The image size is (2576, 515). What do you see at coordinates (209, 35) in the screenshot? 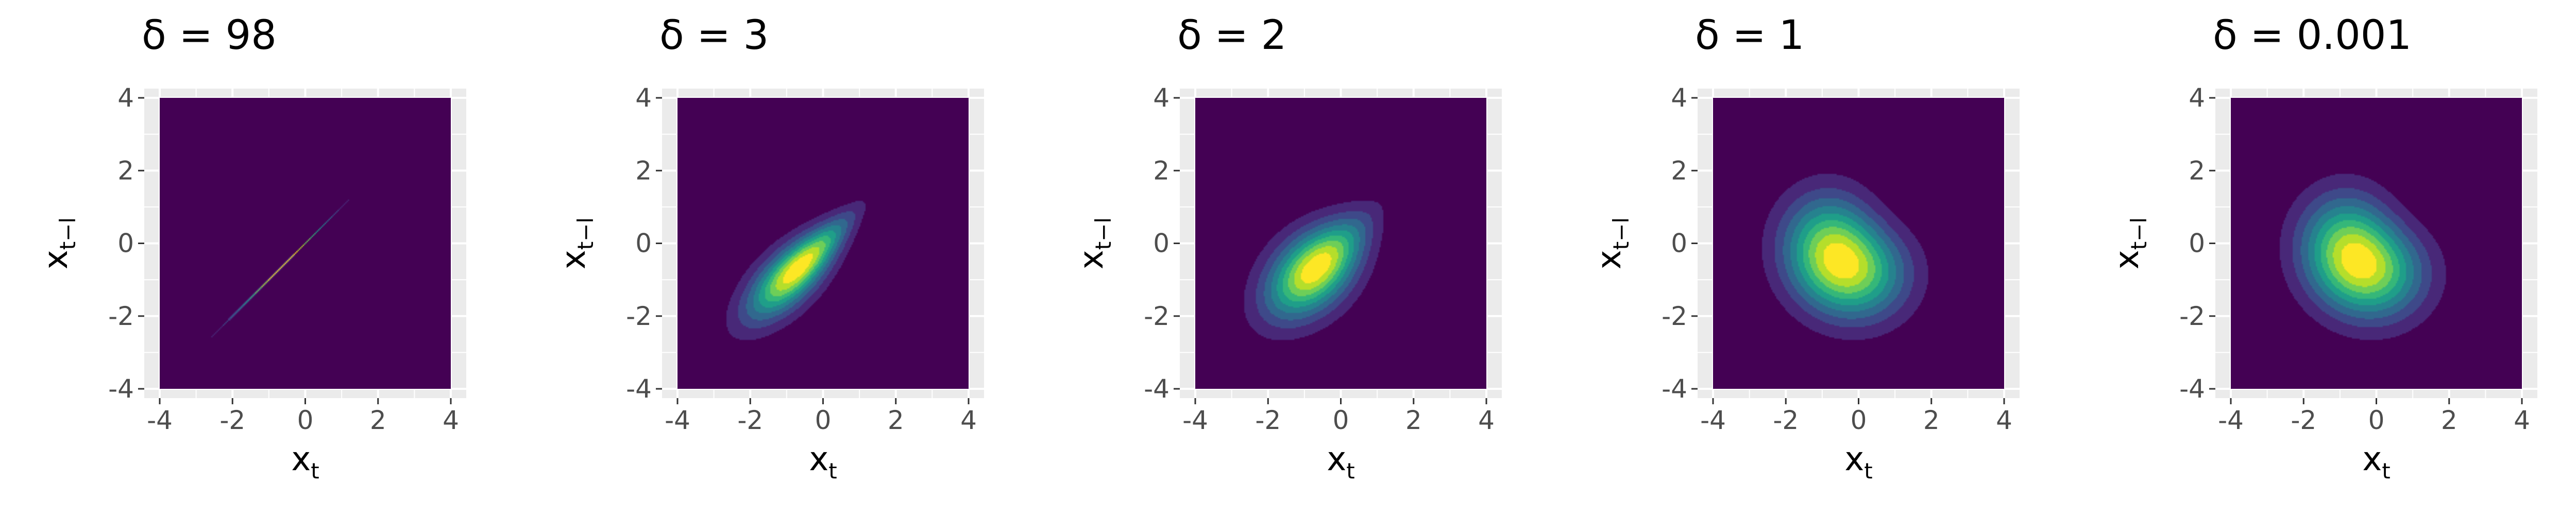
I see `panel-title: δ = 98` at bounding box center [209, 35].